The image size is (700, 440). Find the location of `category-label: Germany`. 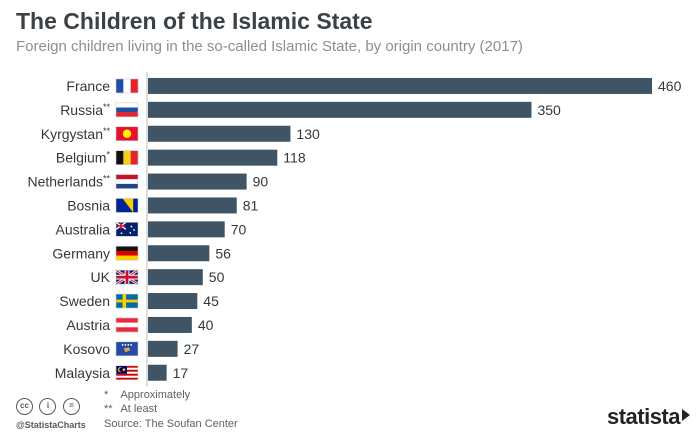

category-label: Germany is located at coordinates (81, 253).